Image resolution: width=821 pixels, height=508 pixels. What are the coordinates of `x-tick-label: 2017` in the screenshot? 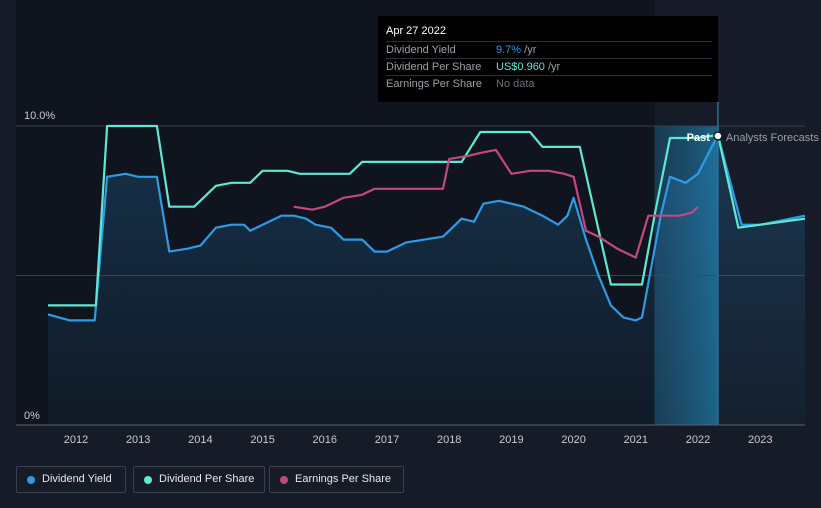 It's located at (387, 440).